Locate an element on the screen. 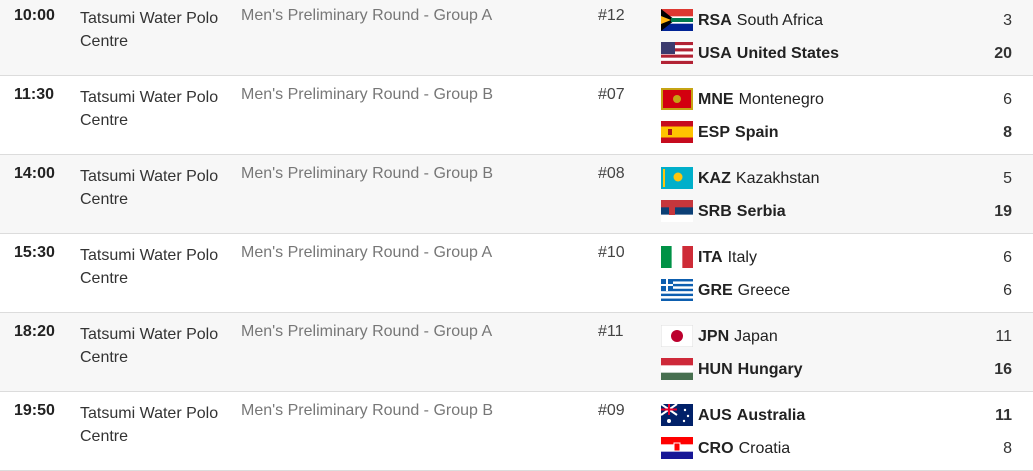 The height and width of the screenshot is (471, 1033). score: 5 is located at coordinates (1007, 178).